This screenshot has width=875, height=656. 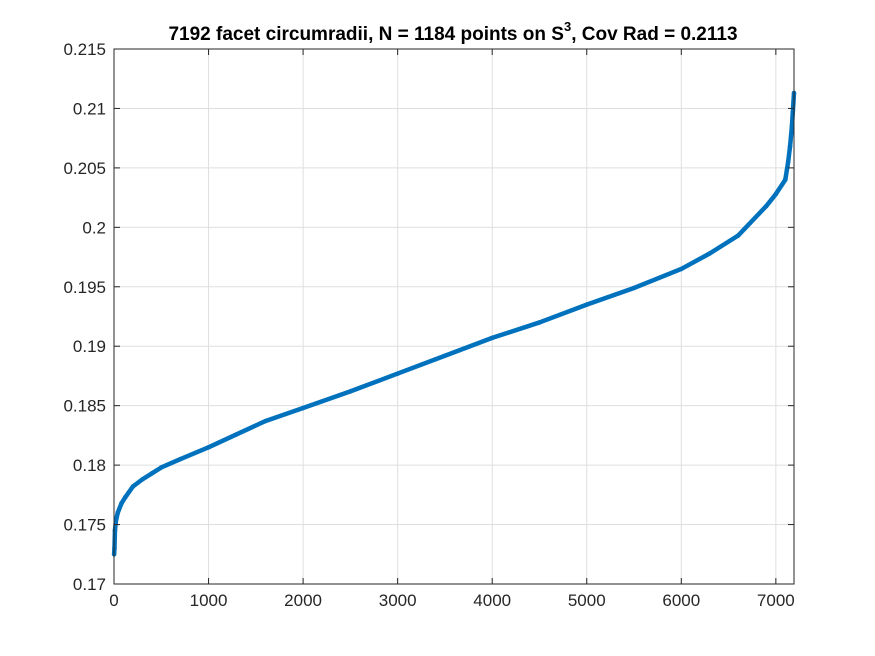 I want to click on y-tick-label: 0.18, so click(x=89, y=465).